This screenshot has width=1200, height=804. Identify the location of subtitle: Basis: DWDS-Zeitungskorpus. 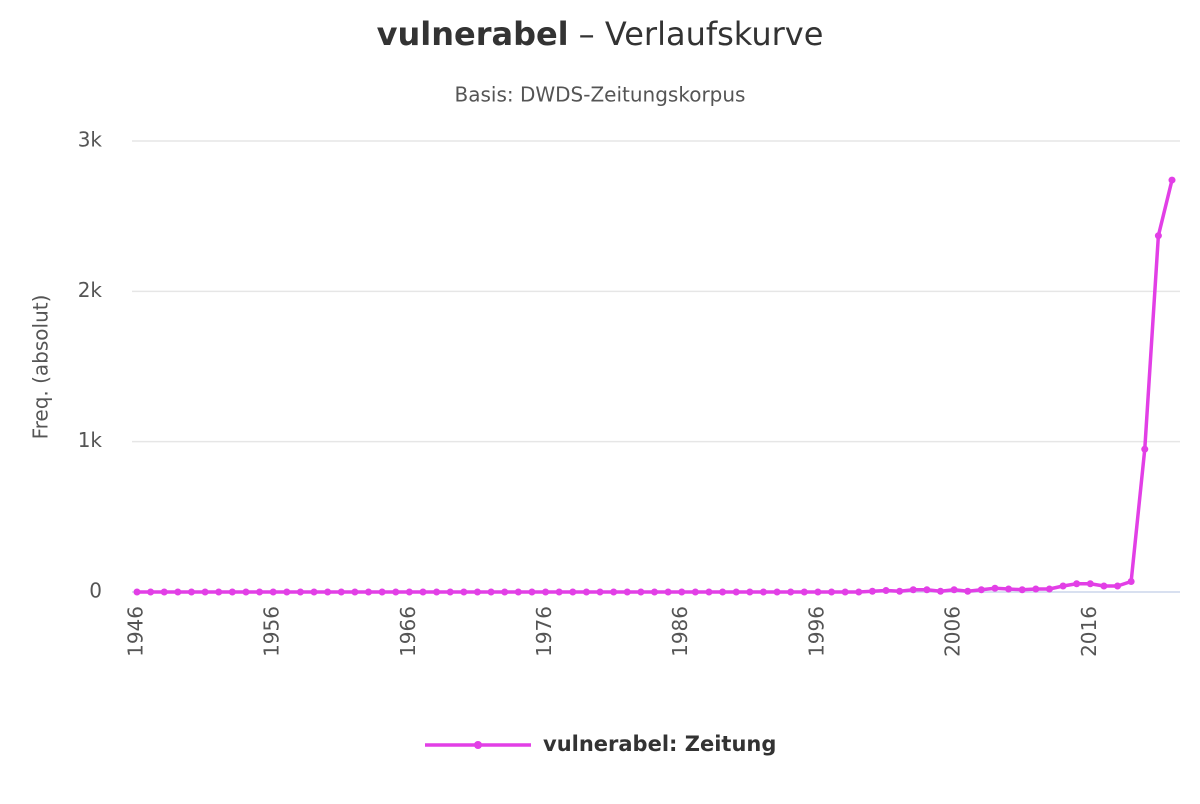
(600, 95).